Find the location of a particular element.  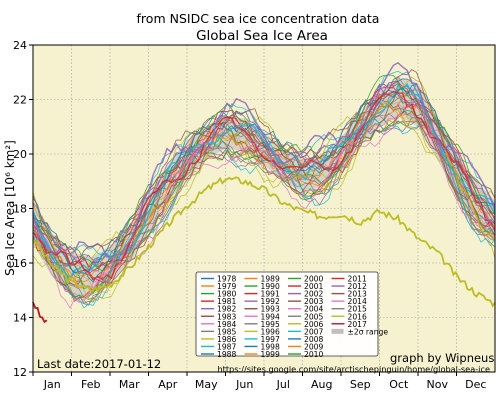

legend-label-2000: 2000 is located at coordinates (313, 279).